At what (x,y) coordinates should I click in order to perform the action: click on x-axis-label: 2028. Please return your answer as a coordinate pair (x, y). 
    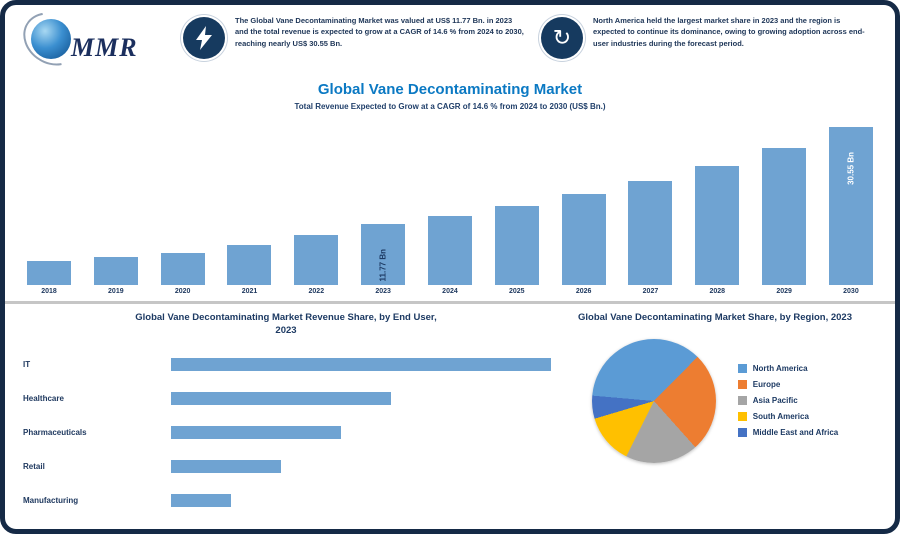
    Looking at the image, I should click on (717, 291).